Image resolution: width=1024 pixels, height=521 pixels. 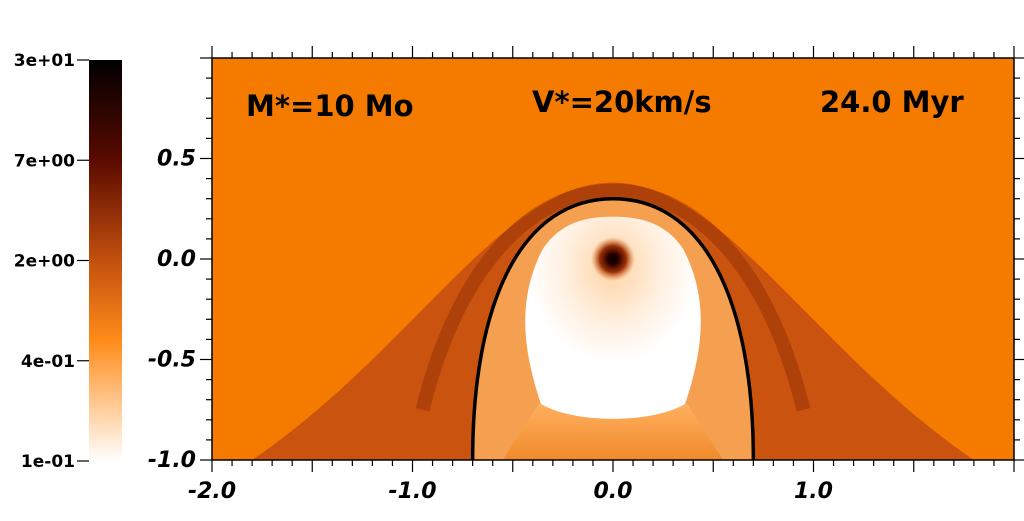 What do you see at coordinates (176, 259) in the screenshot?
I see `y-tick-label: 0.0` at bounding box center [176, 259].